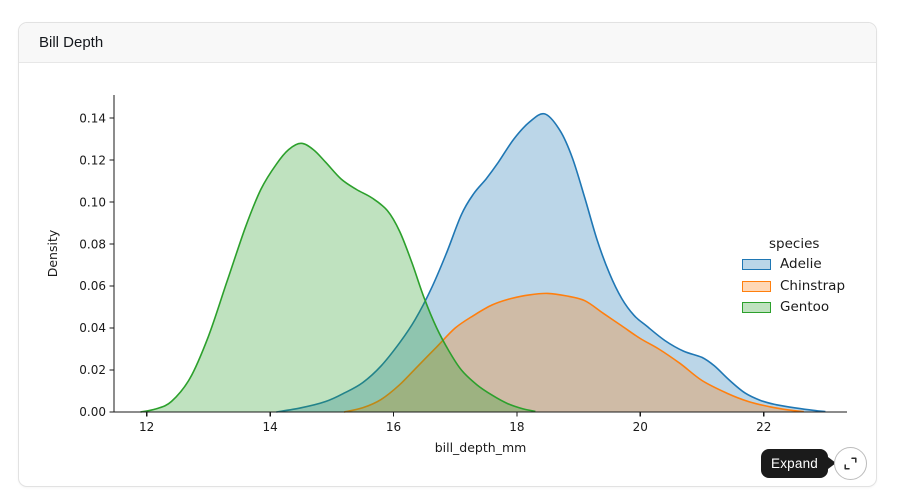 The width and height of the screenshot is (898, 504). Describe the element at coordinates (794, 463) in the screenshot. I see `expand-tooltip: Expand` at that location.